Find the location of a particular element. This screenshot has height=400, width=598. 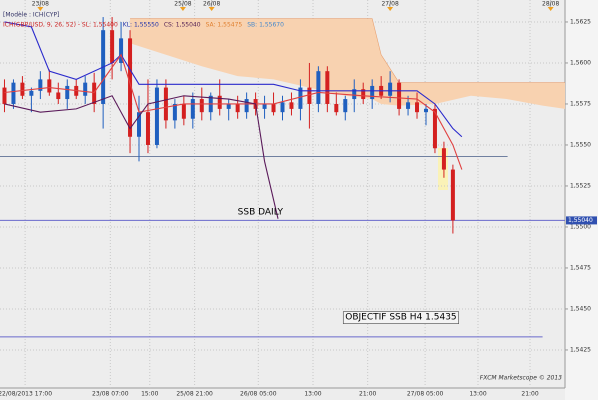

x-tick-label: 23/08 07:00 is located at coordinates (110, 394).